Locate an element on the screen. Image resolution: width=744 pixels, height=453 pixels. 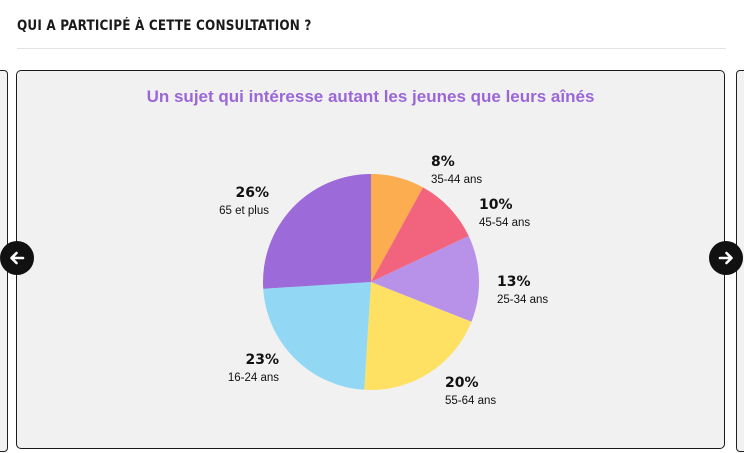
pie-slice-55-64-ans is located at coordinates (418, 336).